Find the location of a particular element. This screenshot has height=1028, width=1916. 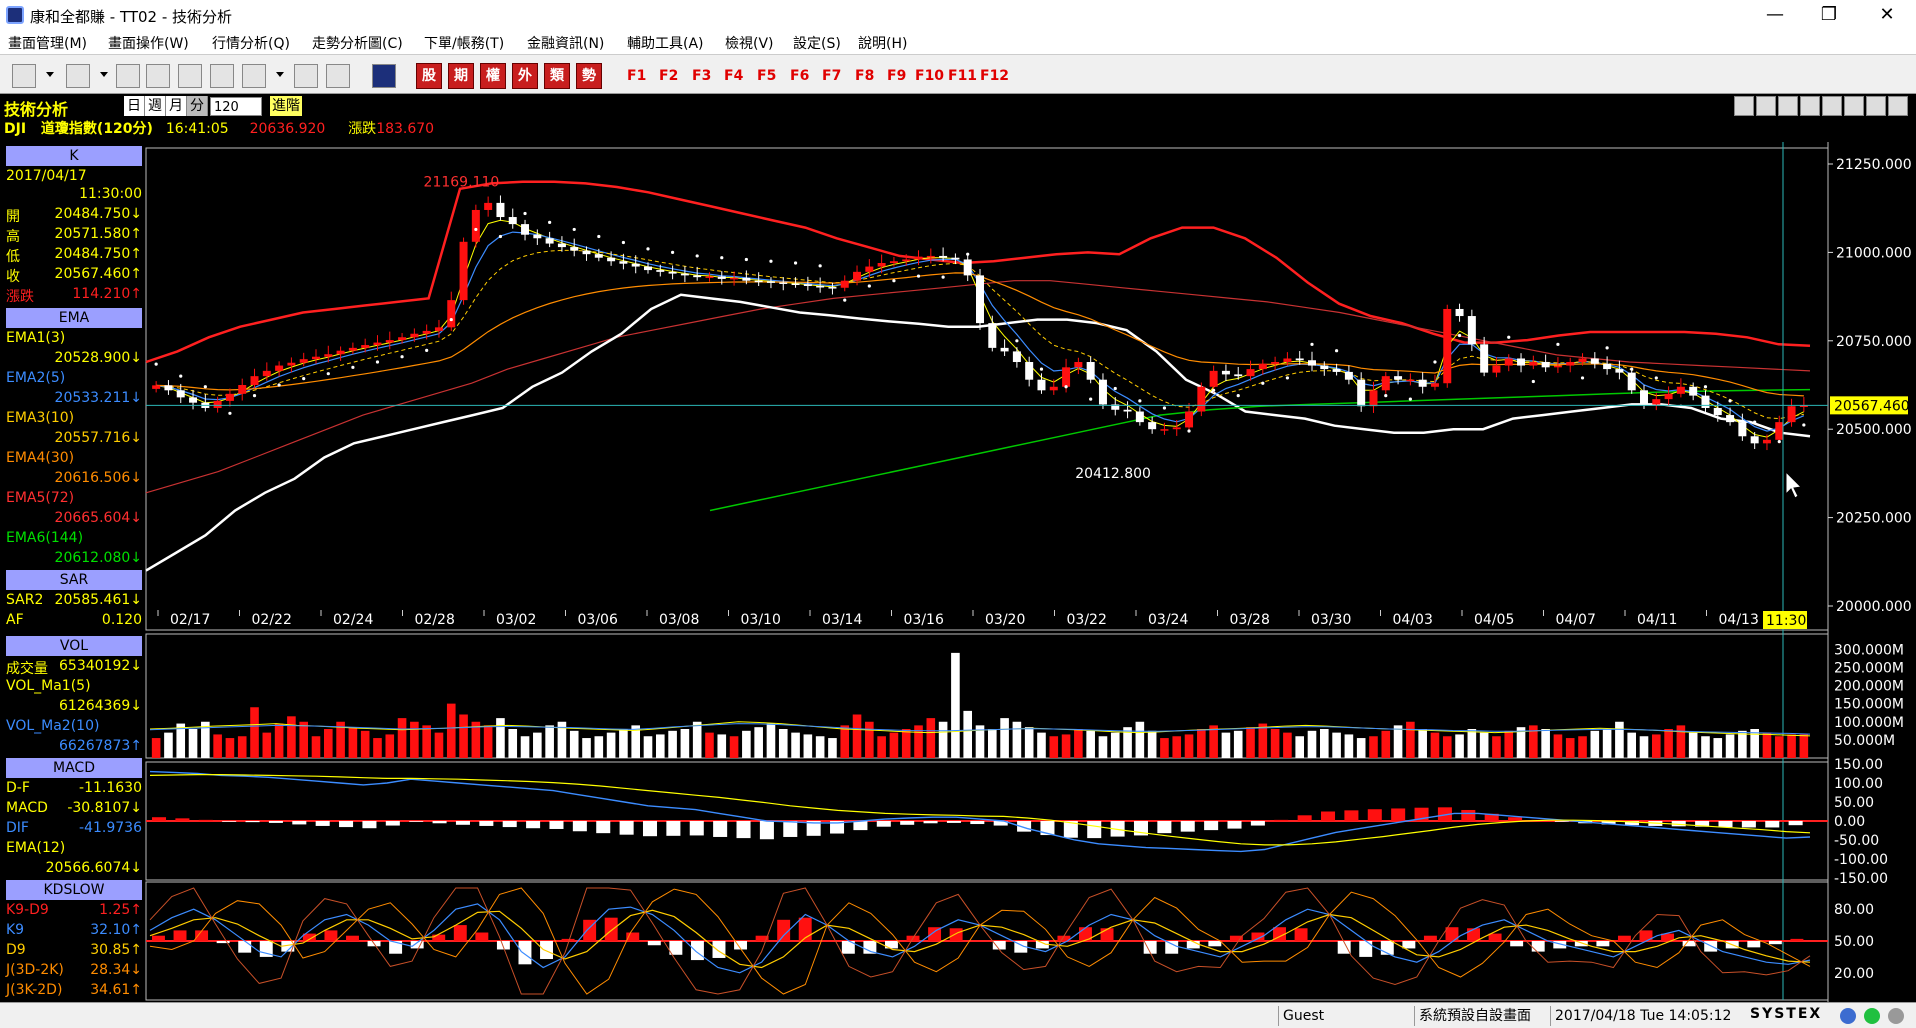

zoom-in-icon is located at coordinates (1766, 106).